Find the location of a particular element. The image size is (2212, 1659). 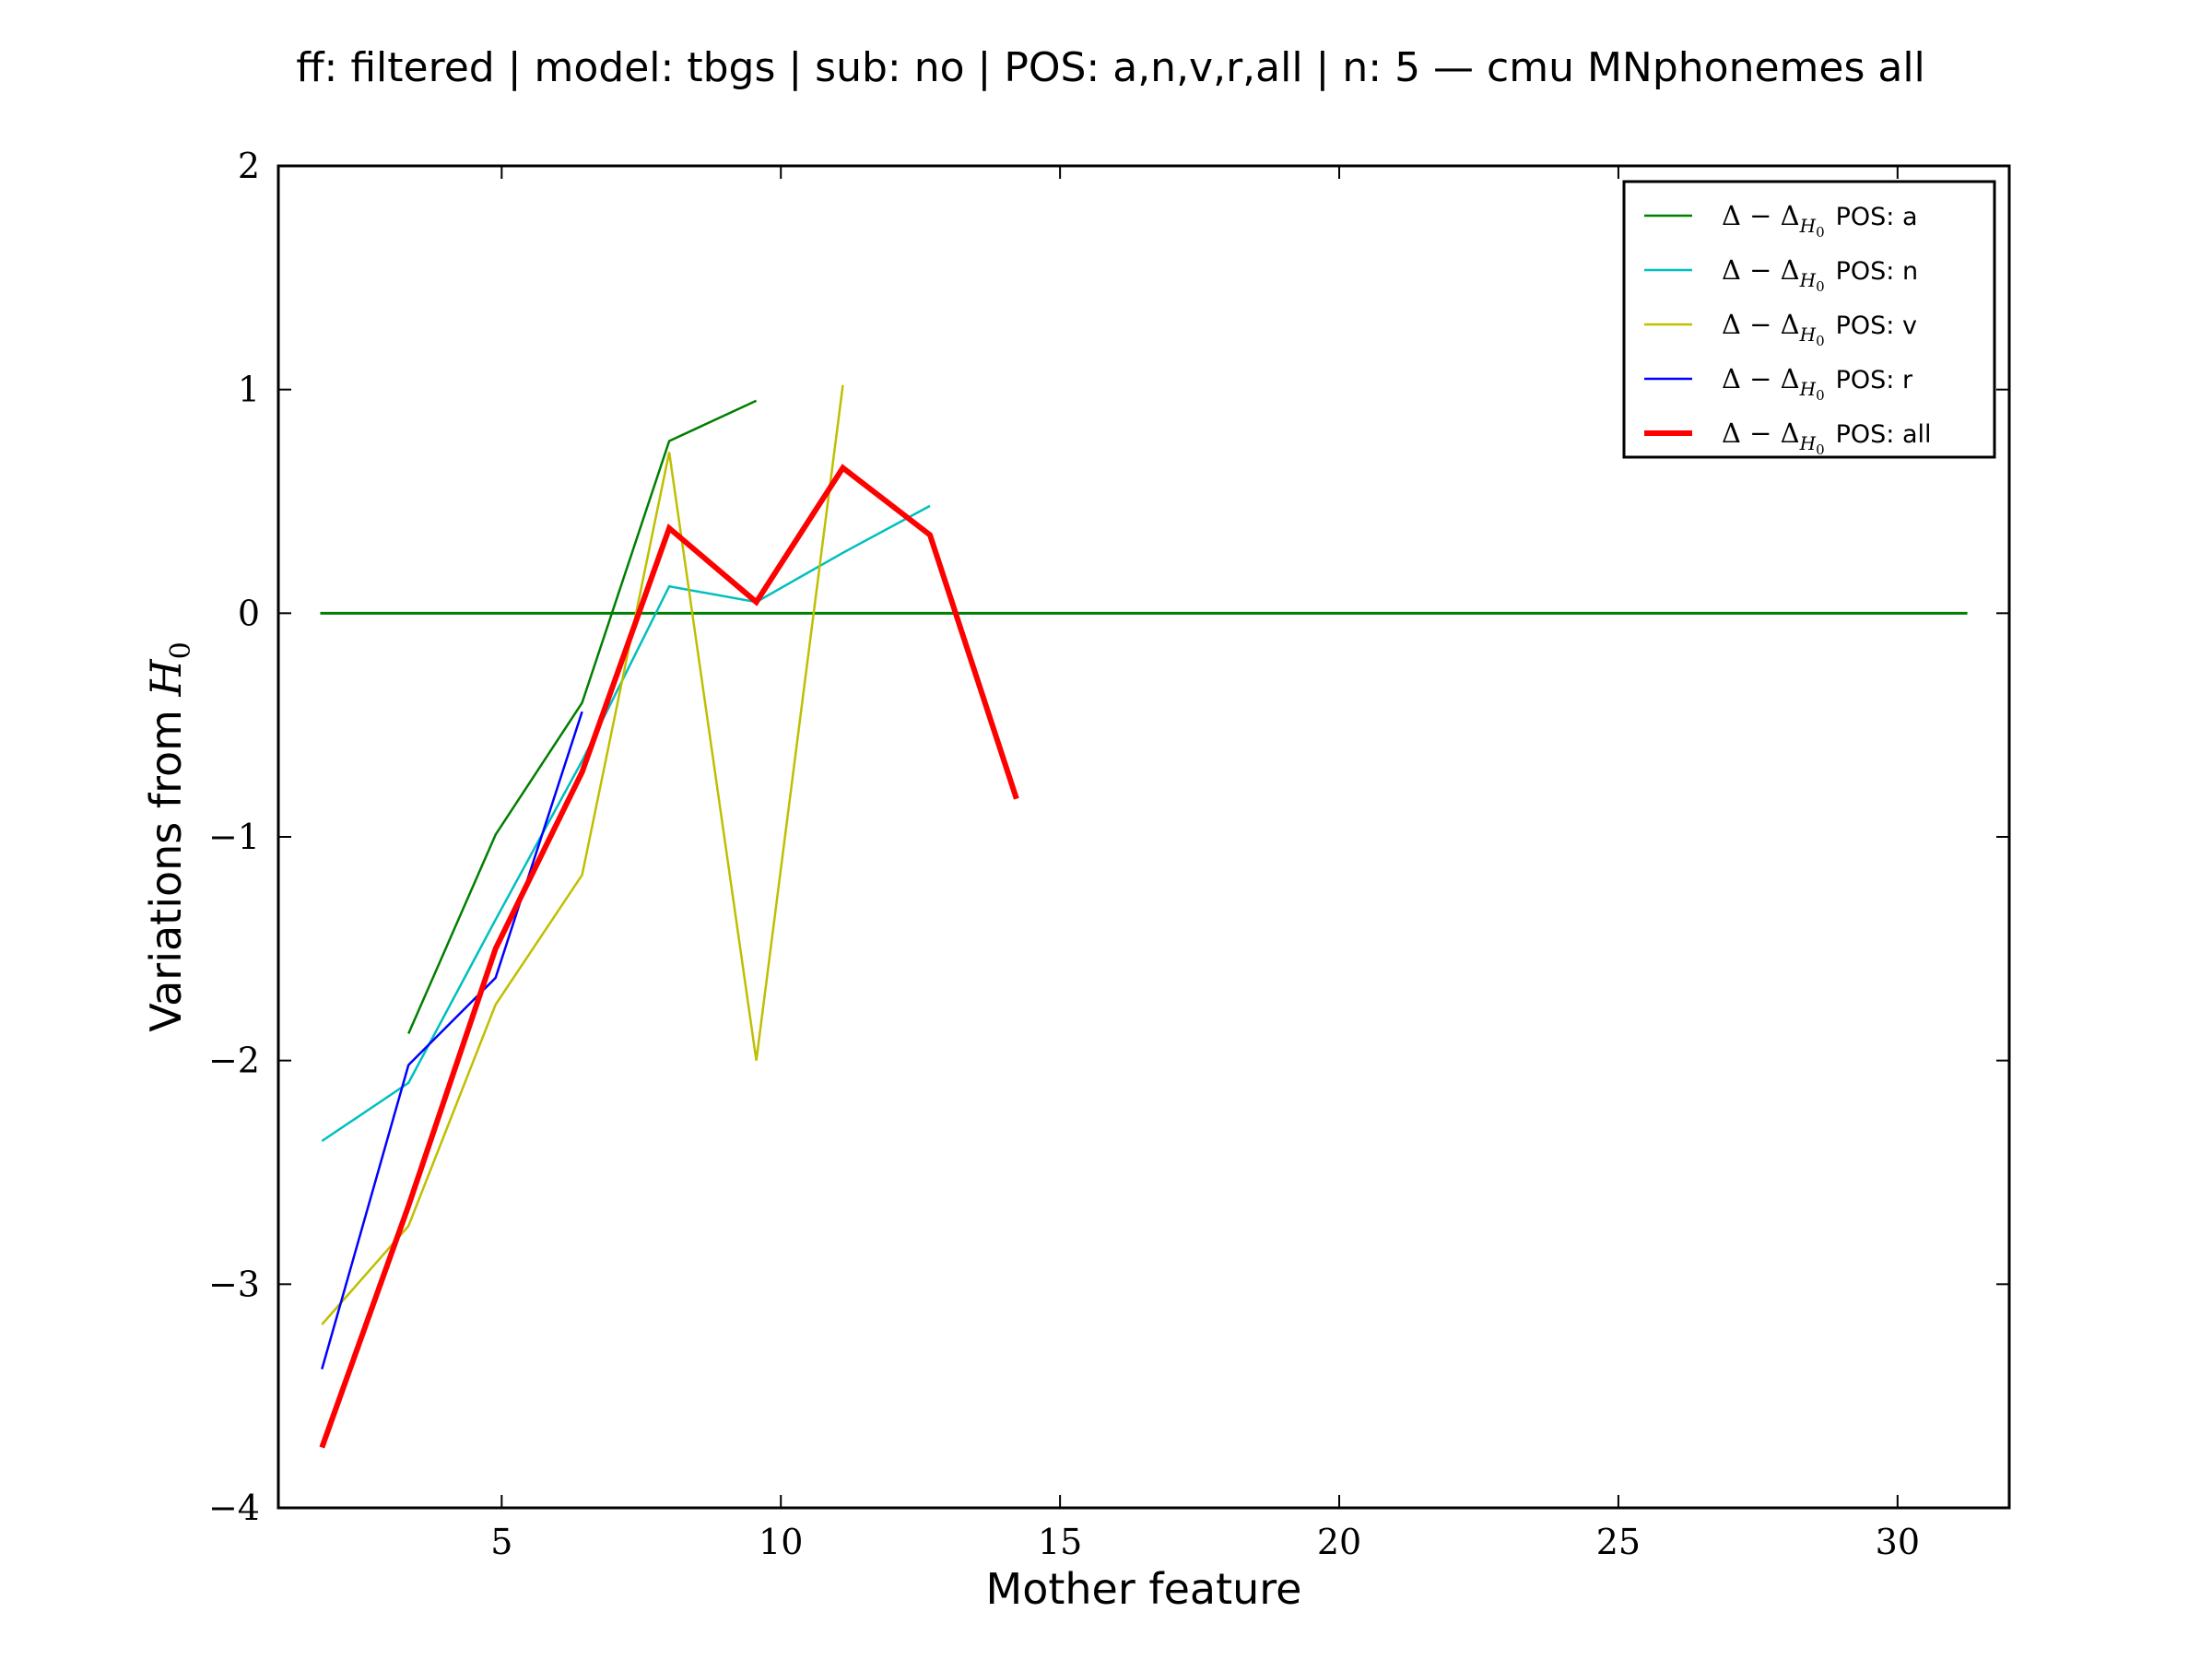

y-tick-label: 0 is located at coordinates (249, 613).